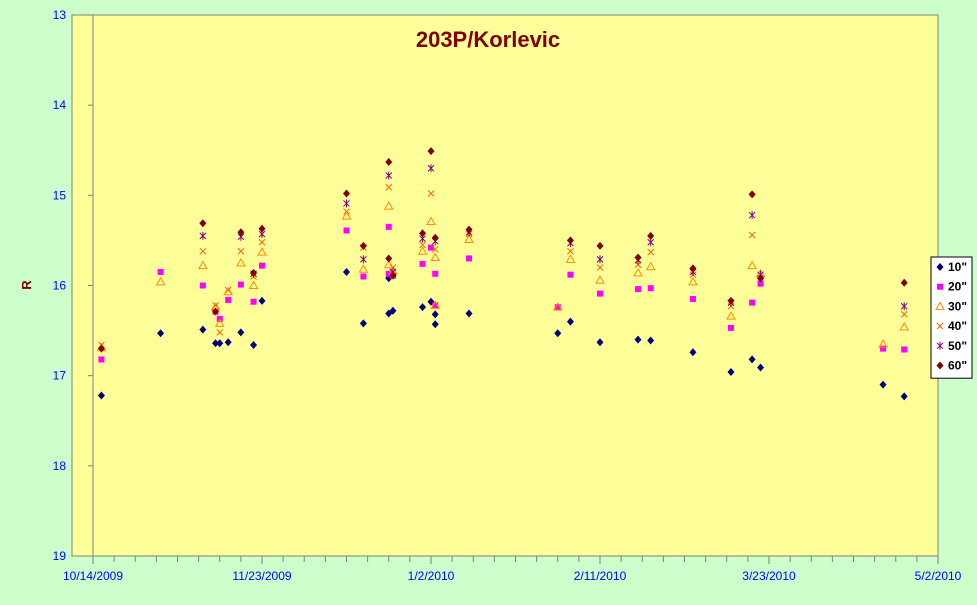 This screenshot has height=605, width=977. I want to click on y-tick-label: 13, so click(60, 15).